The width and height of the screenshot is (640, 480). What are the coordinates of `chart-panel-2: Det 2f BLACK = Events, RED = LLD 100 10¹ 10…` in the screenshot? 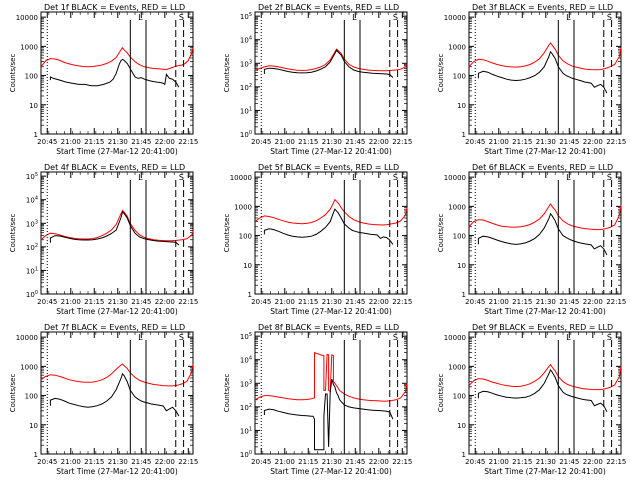 It's located at (317, 79).